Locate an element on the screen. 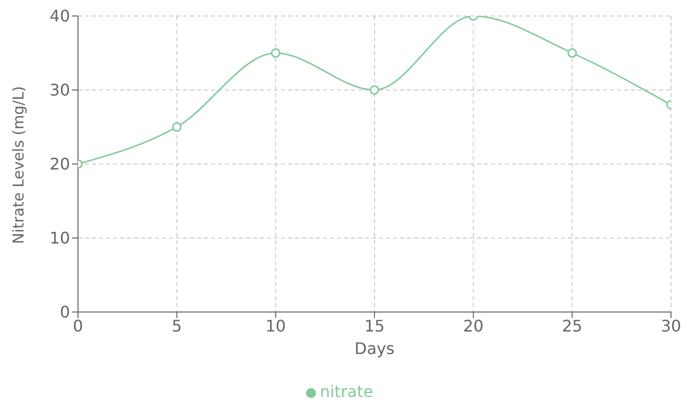 The width and height of the screenshot is (691, 409). y-axis-title: Nitrate Levels (mg/L) is located at coordinates (18, 165).